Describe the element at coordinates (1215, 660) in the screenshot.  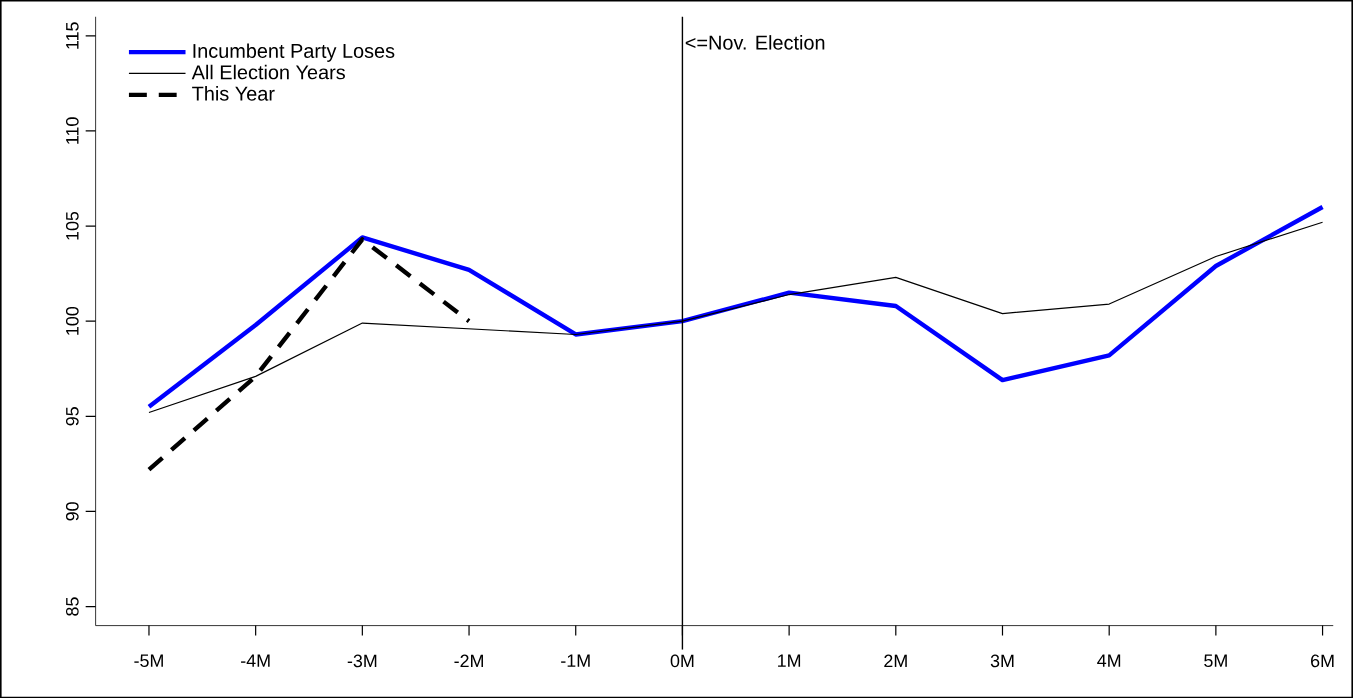
I see `x-tick-label: 5M` at that location.